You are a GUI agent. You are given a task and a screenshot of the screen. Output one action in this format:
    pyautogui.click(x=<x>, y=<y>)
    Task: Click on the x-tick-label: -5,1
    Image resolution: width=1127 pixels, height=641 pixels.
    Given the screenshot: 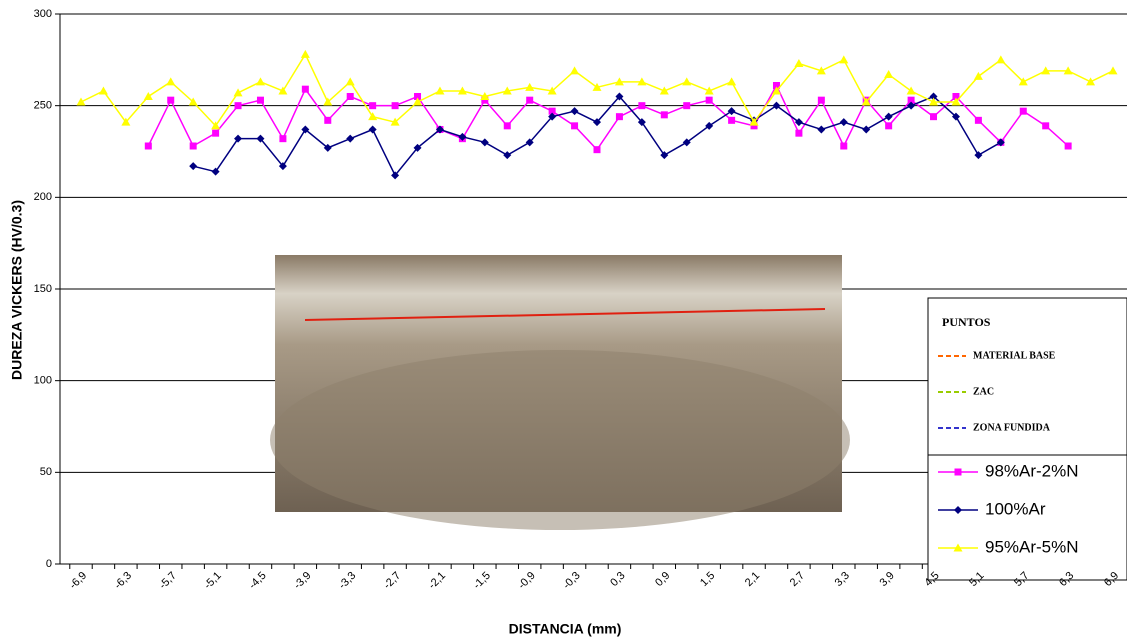 What is the action you would take?
    pyautogui.click(x=213, y=581)
    